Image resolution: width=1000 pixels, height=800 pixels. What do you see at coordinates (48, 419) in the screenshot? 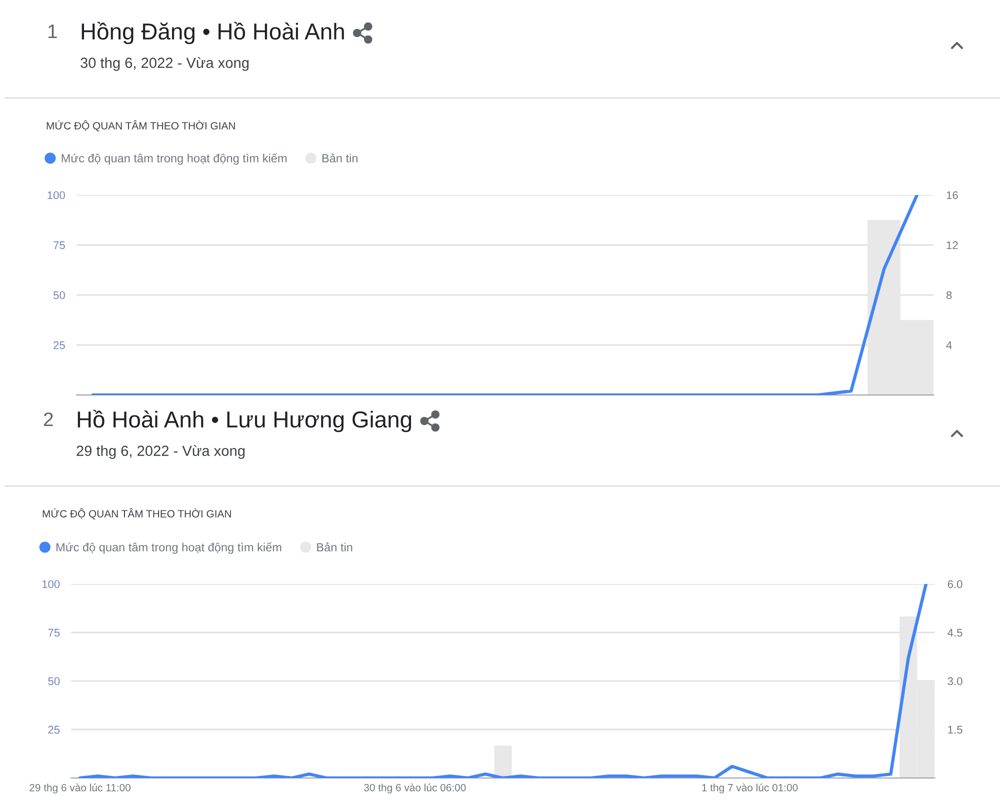
I see `text: 2` at bounding box center [48, 419].